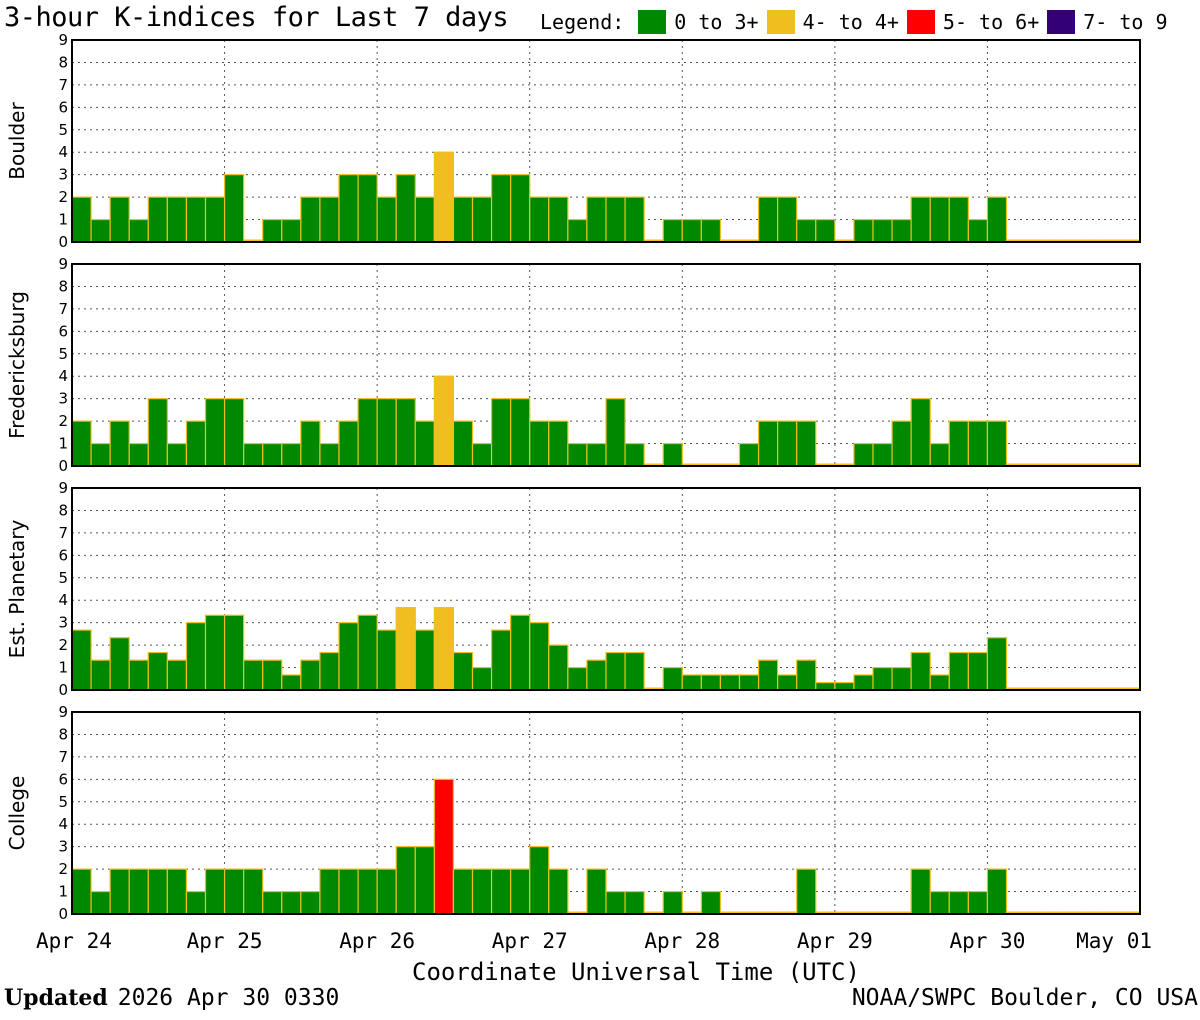  I want to click on x-tick-label: Apr 25, so click(225, 941).